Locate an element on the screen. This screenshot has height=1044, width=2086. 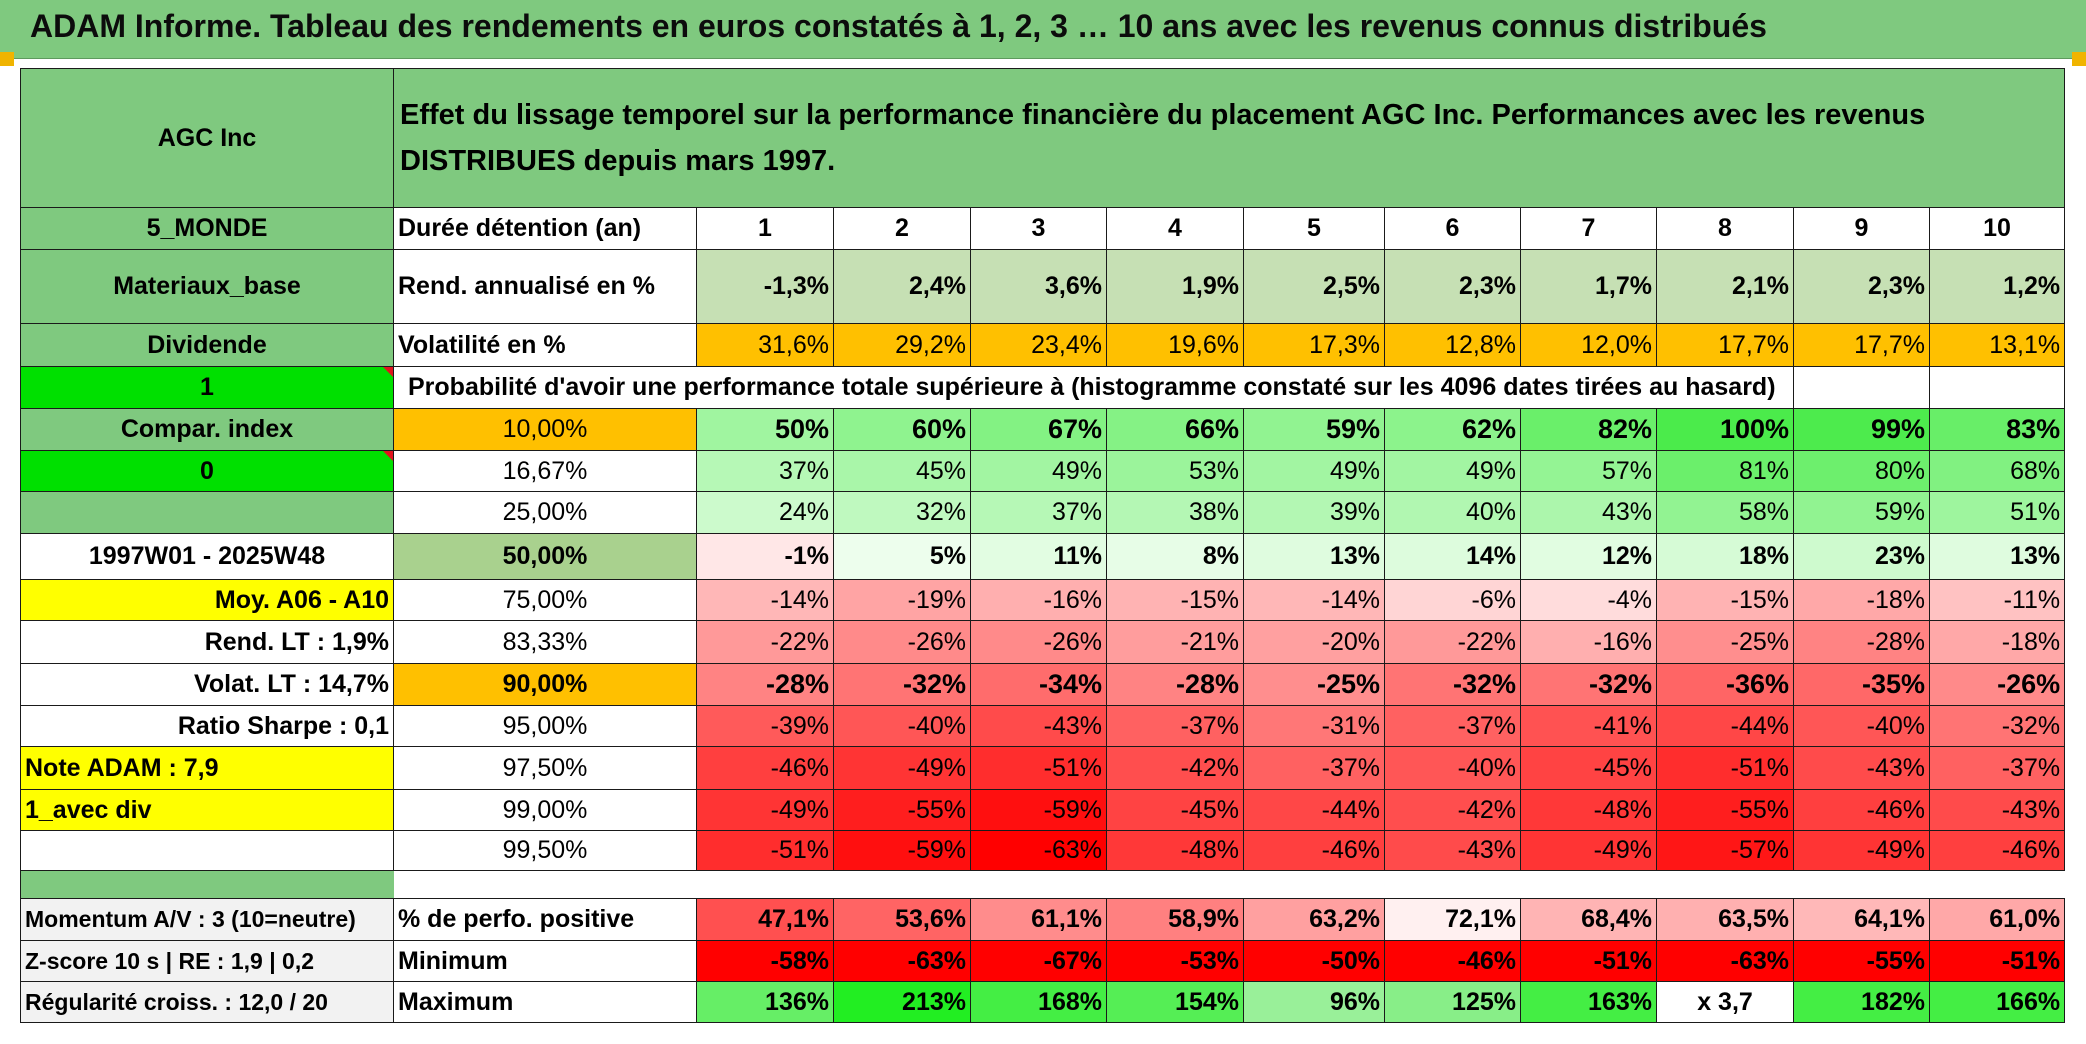
quantile-cell: 67% is located at coordinates (1038, 429).